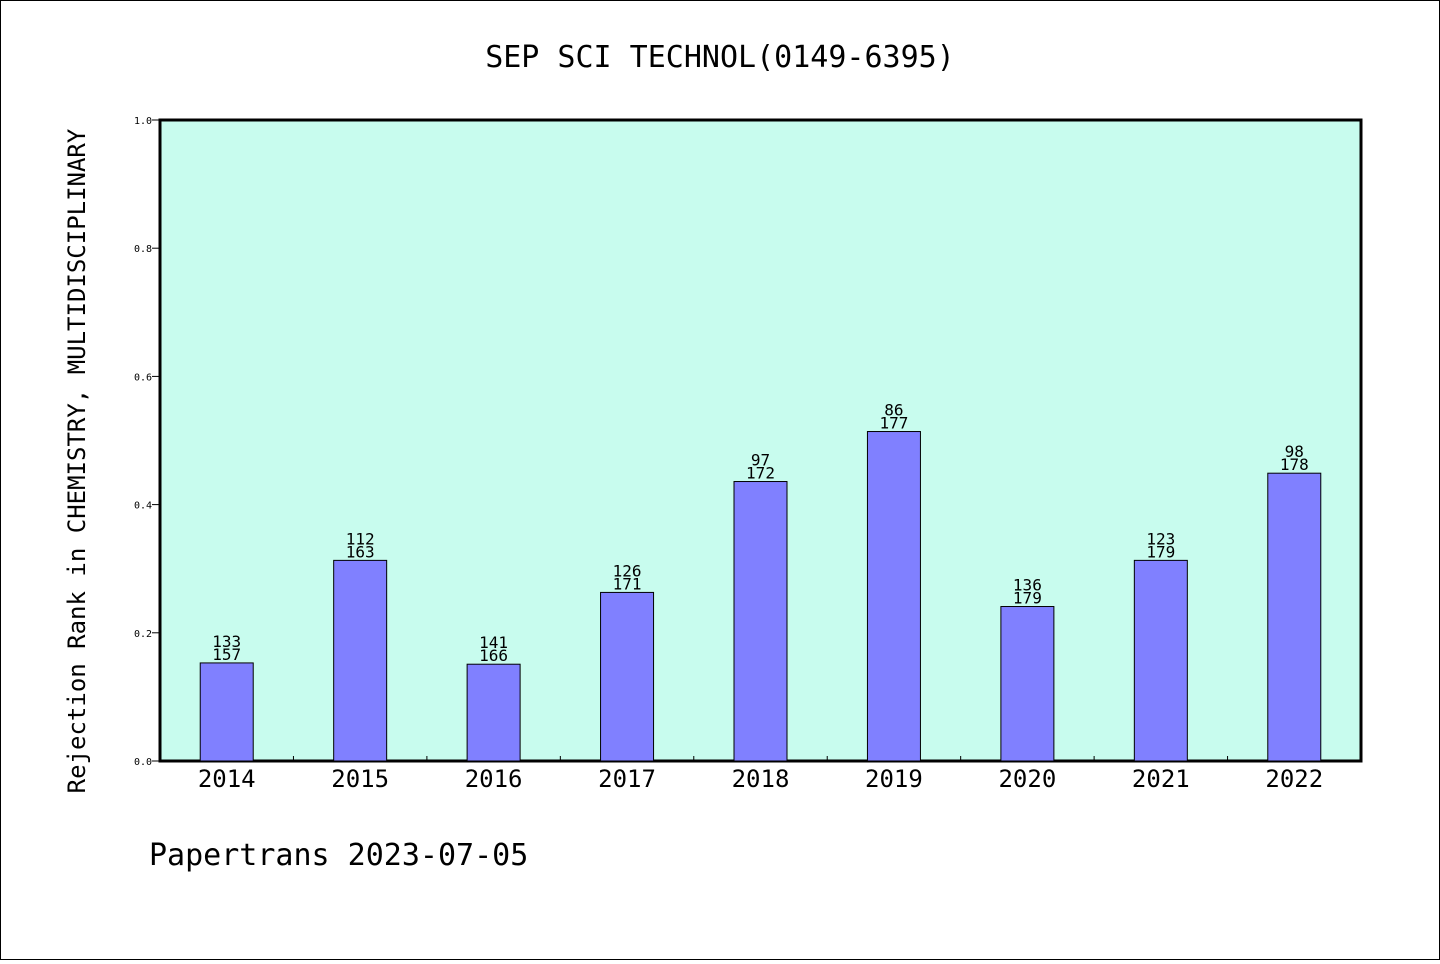 This screenshot has width=1440, height=964. Describe the element at coordinates (894, 779) in the screenshot. I see `x-tick-label: 2019` at that location.